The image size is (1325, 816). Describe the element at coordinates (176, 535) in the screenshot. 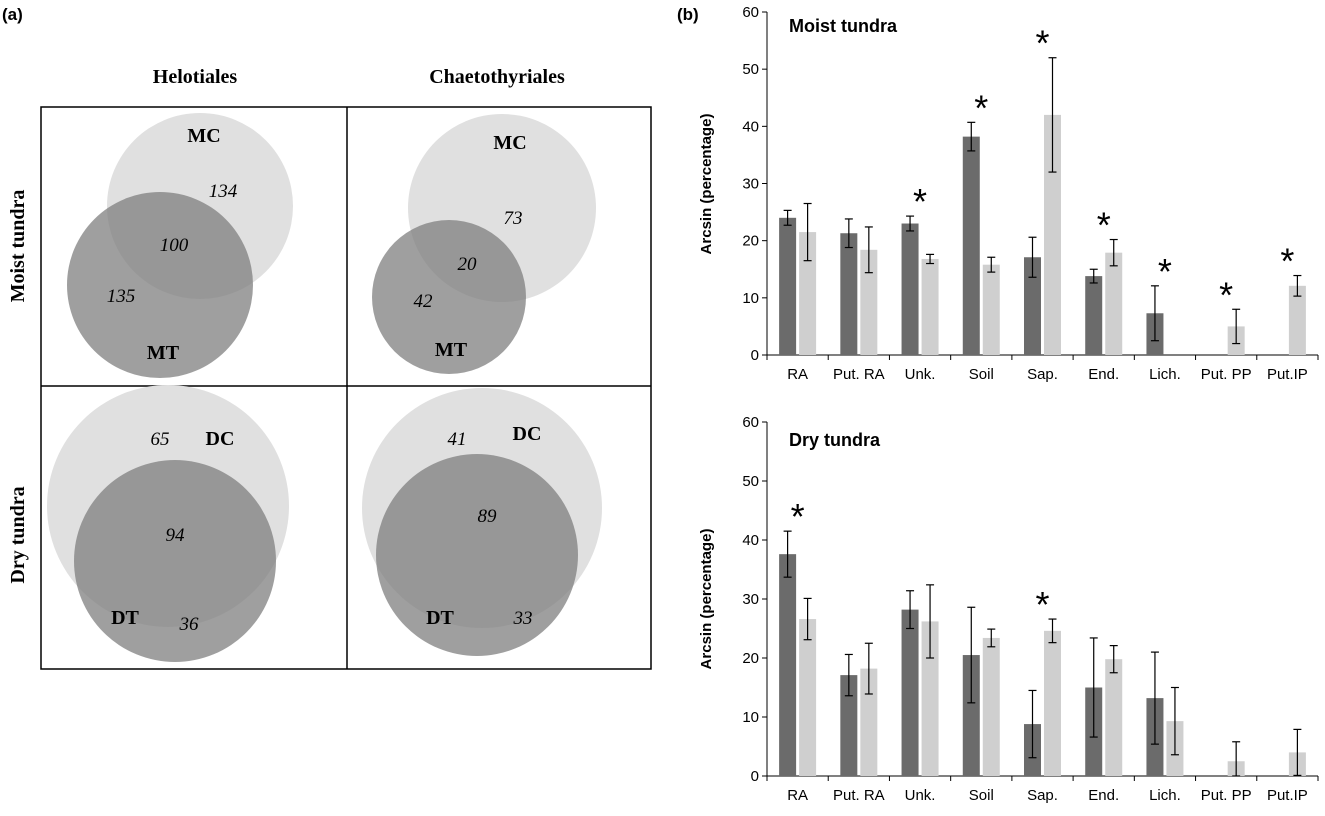

I see `venn-shared-count: 94` at that location.